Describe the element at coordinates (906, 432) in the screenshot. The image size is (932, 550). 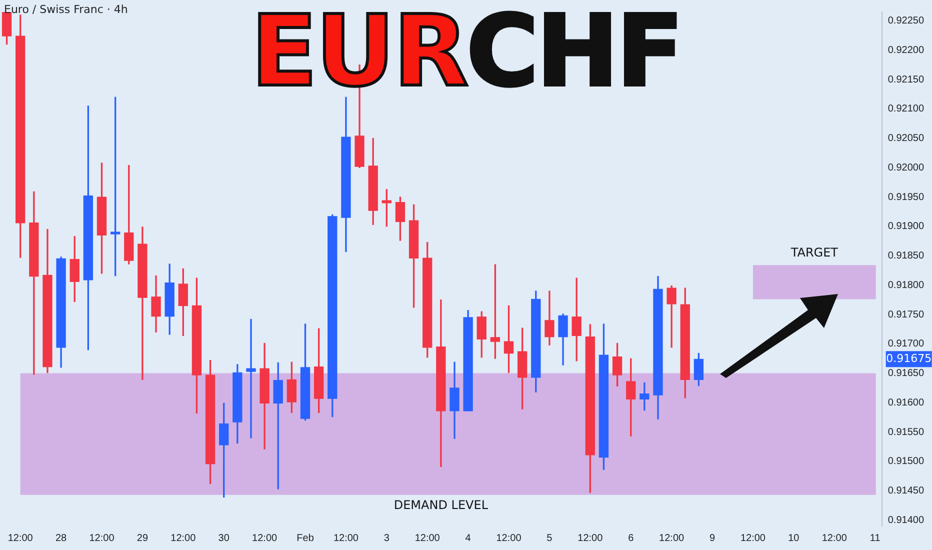
I see `y-tick-label: 0.91550` at that location.